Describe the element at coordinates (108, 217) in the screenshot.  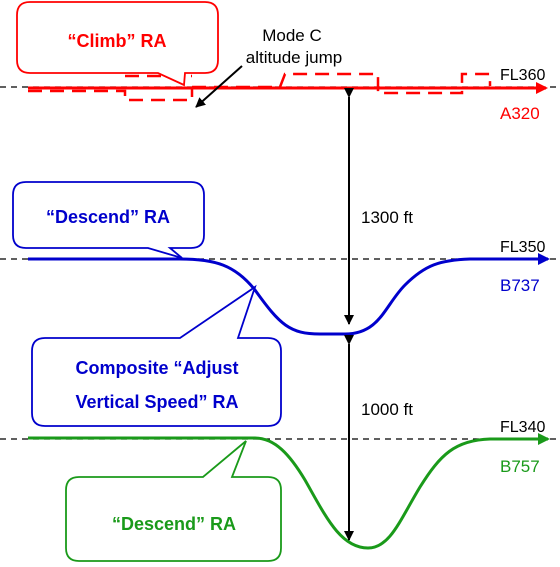
I see `descend-ra-blue-label: “Descend” RA` at that location.